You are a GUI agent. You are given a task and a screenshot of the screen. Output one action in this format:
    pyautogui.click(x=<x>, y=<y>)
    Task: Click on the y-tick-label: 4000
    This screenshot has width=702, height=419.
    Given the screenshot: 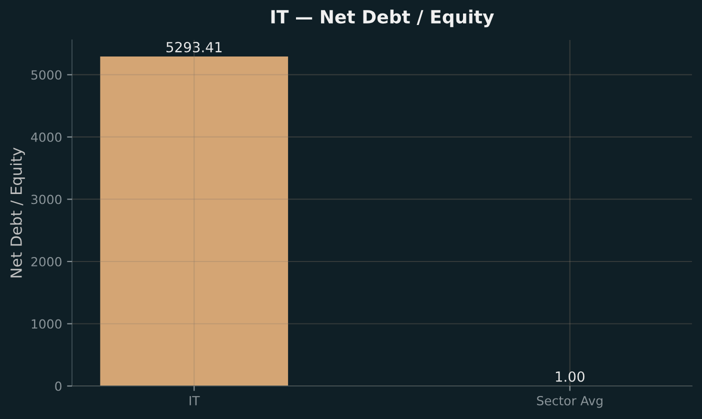 What is the action you would take?
    pyautogui.click(x=46, y=137)
    